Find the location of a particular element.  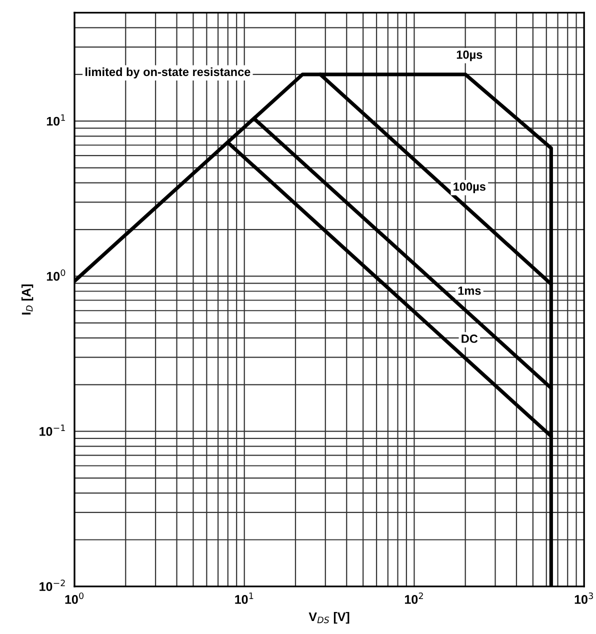

y-tick-label: 10$^{−2}$ is located at coordinates (52, 586).